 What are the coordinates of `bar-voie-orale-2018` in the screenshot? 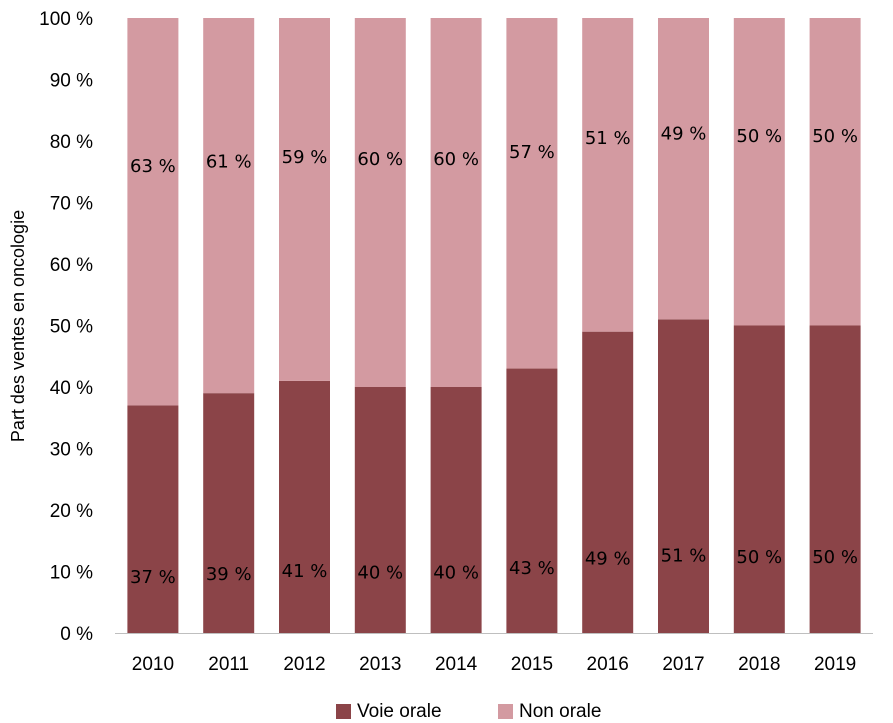 It's located at (759, 479).